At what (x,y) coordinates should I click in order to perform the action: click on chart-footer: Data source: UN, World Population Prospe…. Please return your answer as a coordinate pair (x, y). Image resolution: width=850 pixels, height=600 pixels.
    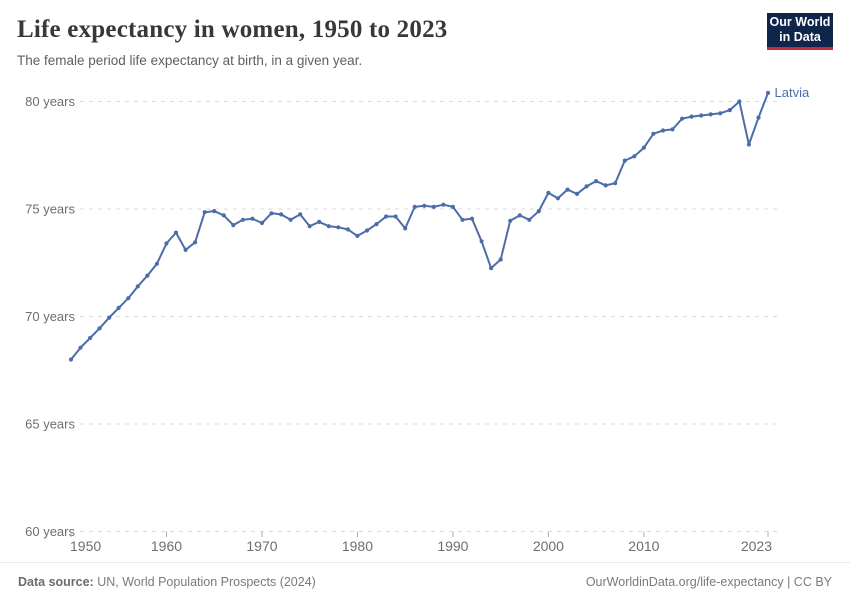
    Looking at the image, I should click on (425, 581).